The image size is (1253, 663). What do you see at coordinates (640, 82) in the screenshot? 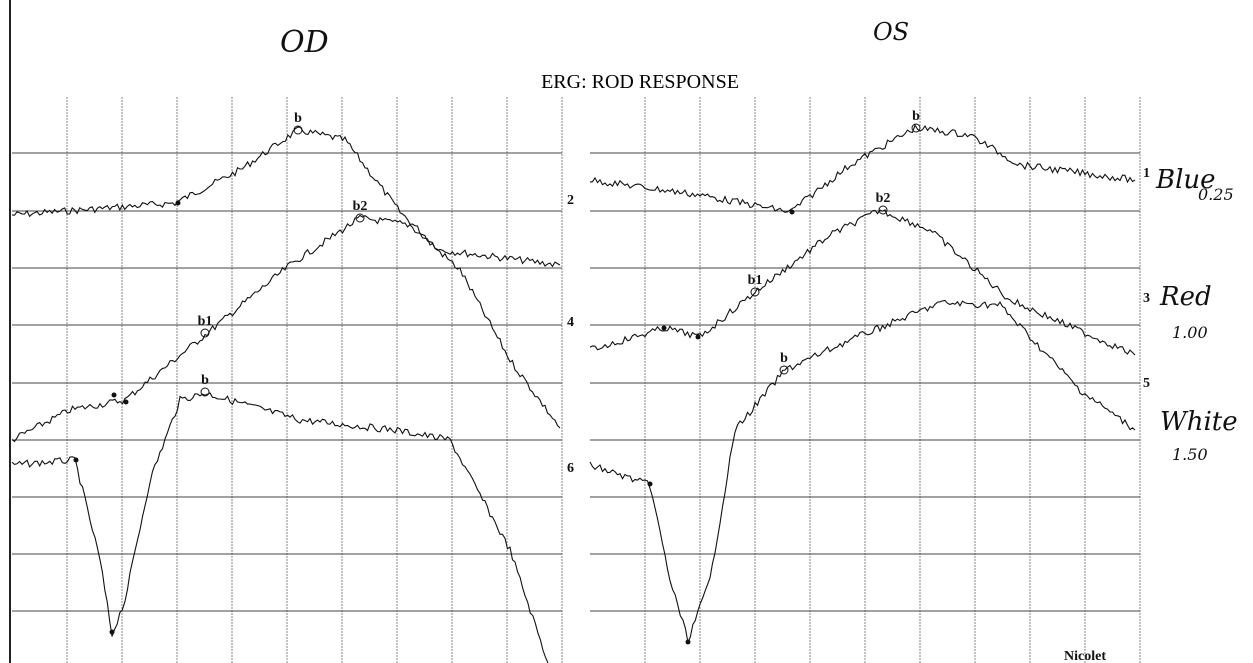
I see `title: ERG: ROD RESPONSE` at bounding box center [640, 82].